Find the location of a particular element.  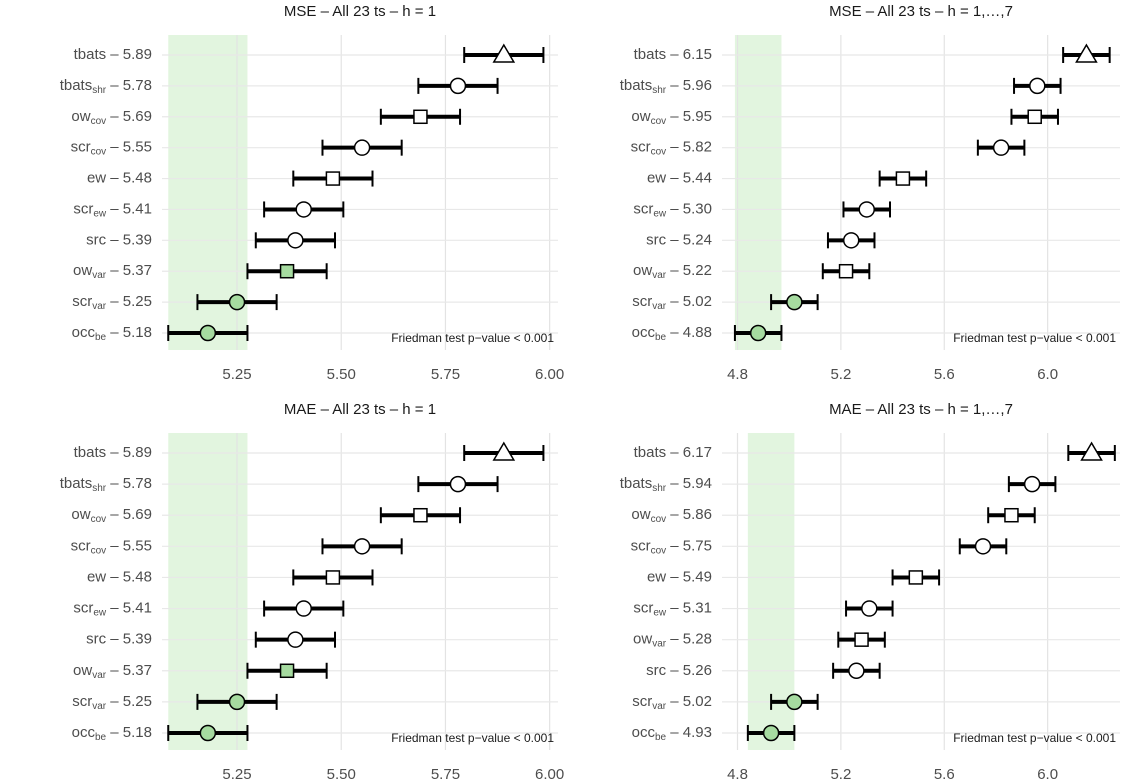

category-label: scrcov – 5.75 is located at coordinates (671, 546).